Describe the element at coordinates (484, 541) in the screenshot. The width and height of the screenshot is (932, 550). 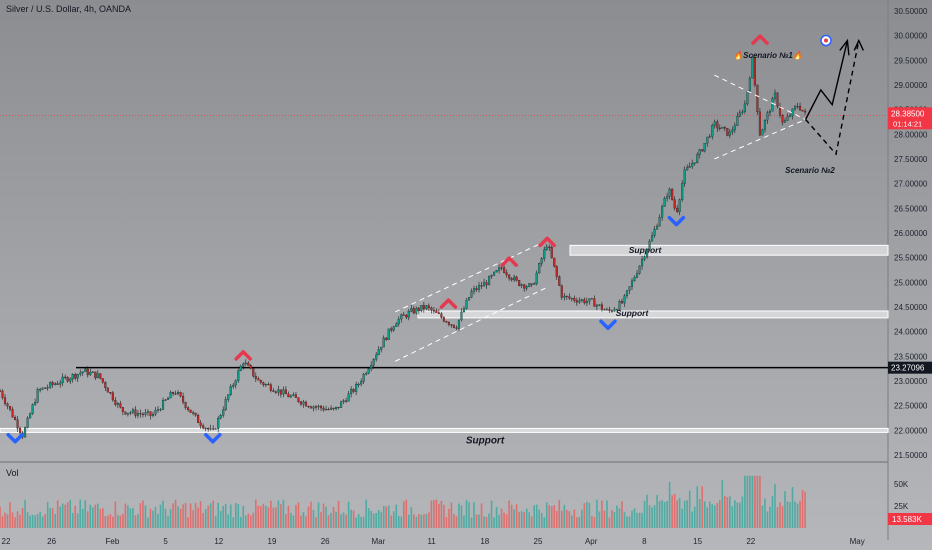
I see `x-tick-label: 18` at that location.